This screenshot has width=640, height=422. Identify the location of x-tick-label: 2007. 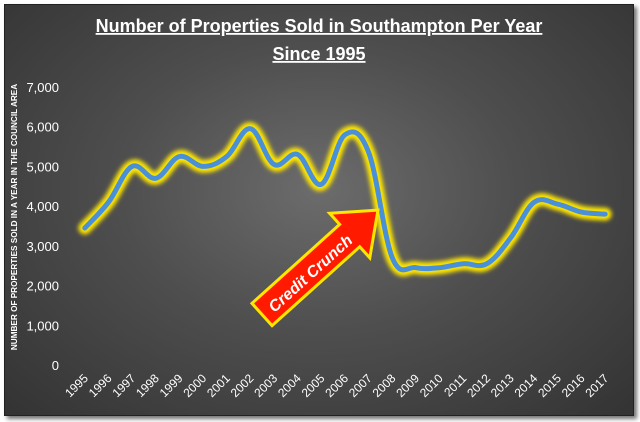
(360, 385).